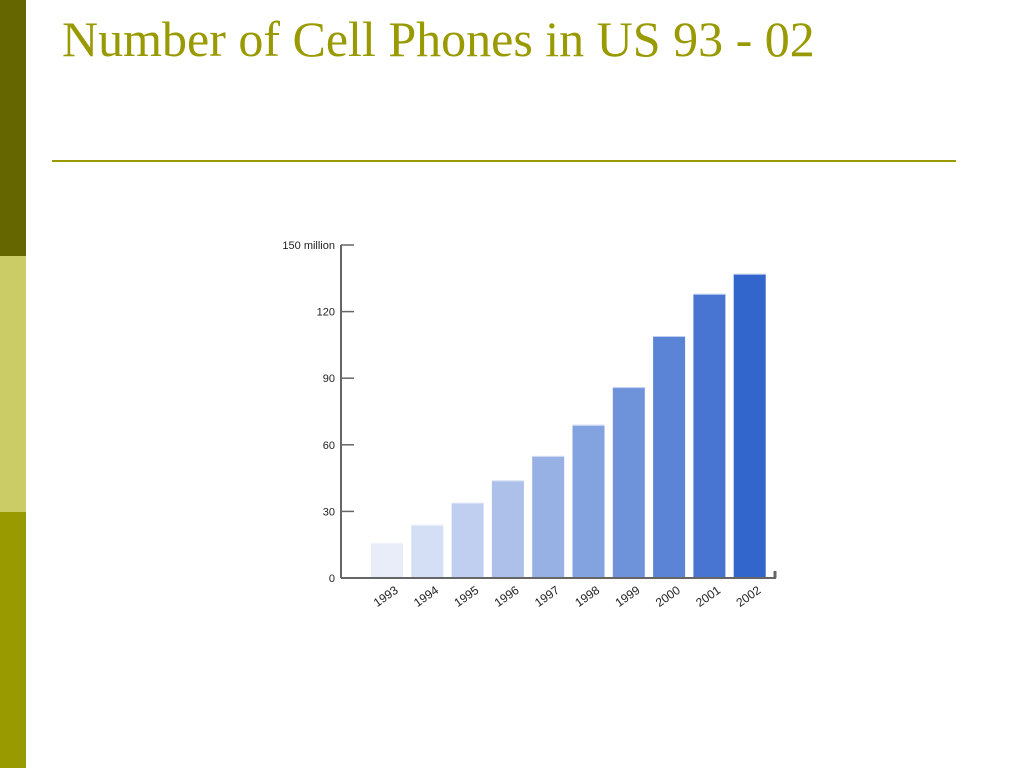 The image size is (1024, 768). I want to click on slide-title: Number of Cell Phones in US 93 - 02, so click(438, 39).